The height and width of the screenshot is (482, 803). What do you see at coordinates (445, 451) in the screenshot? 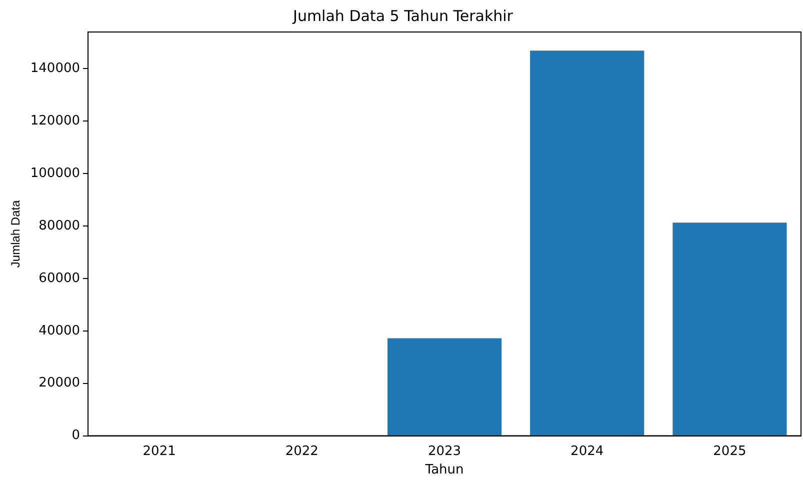
I see `x-tick-label: 2023` at bounding box center [445, 451].